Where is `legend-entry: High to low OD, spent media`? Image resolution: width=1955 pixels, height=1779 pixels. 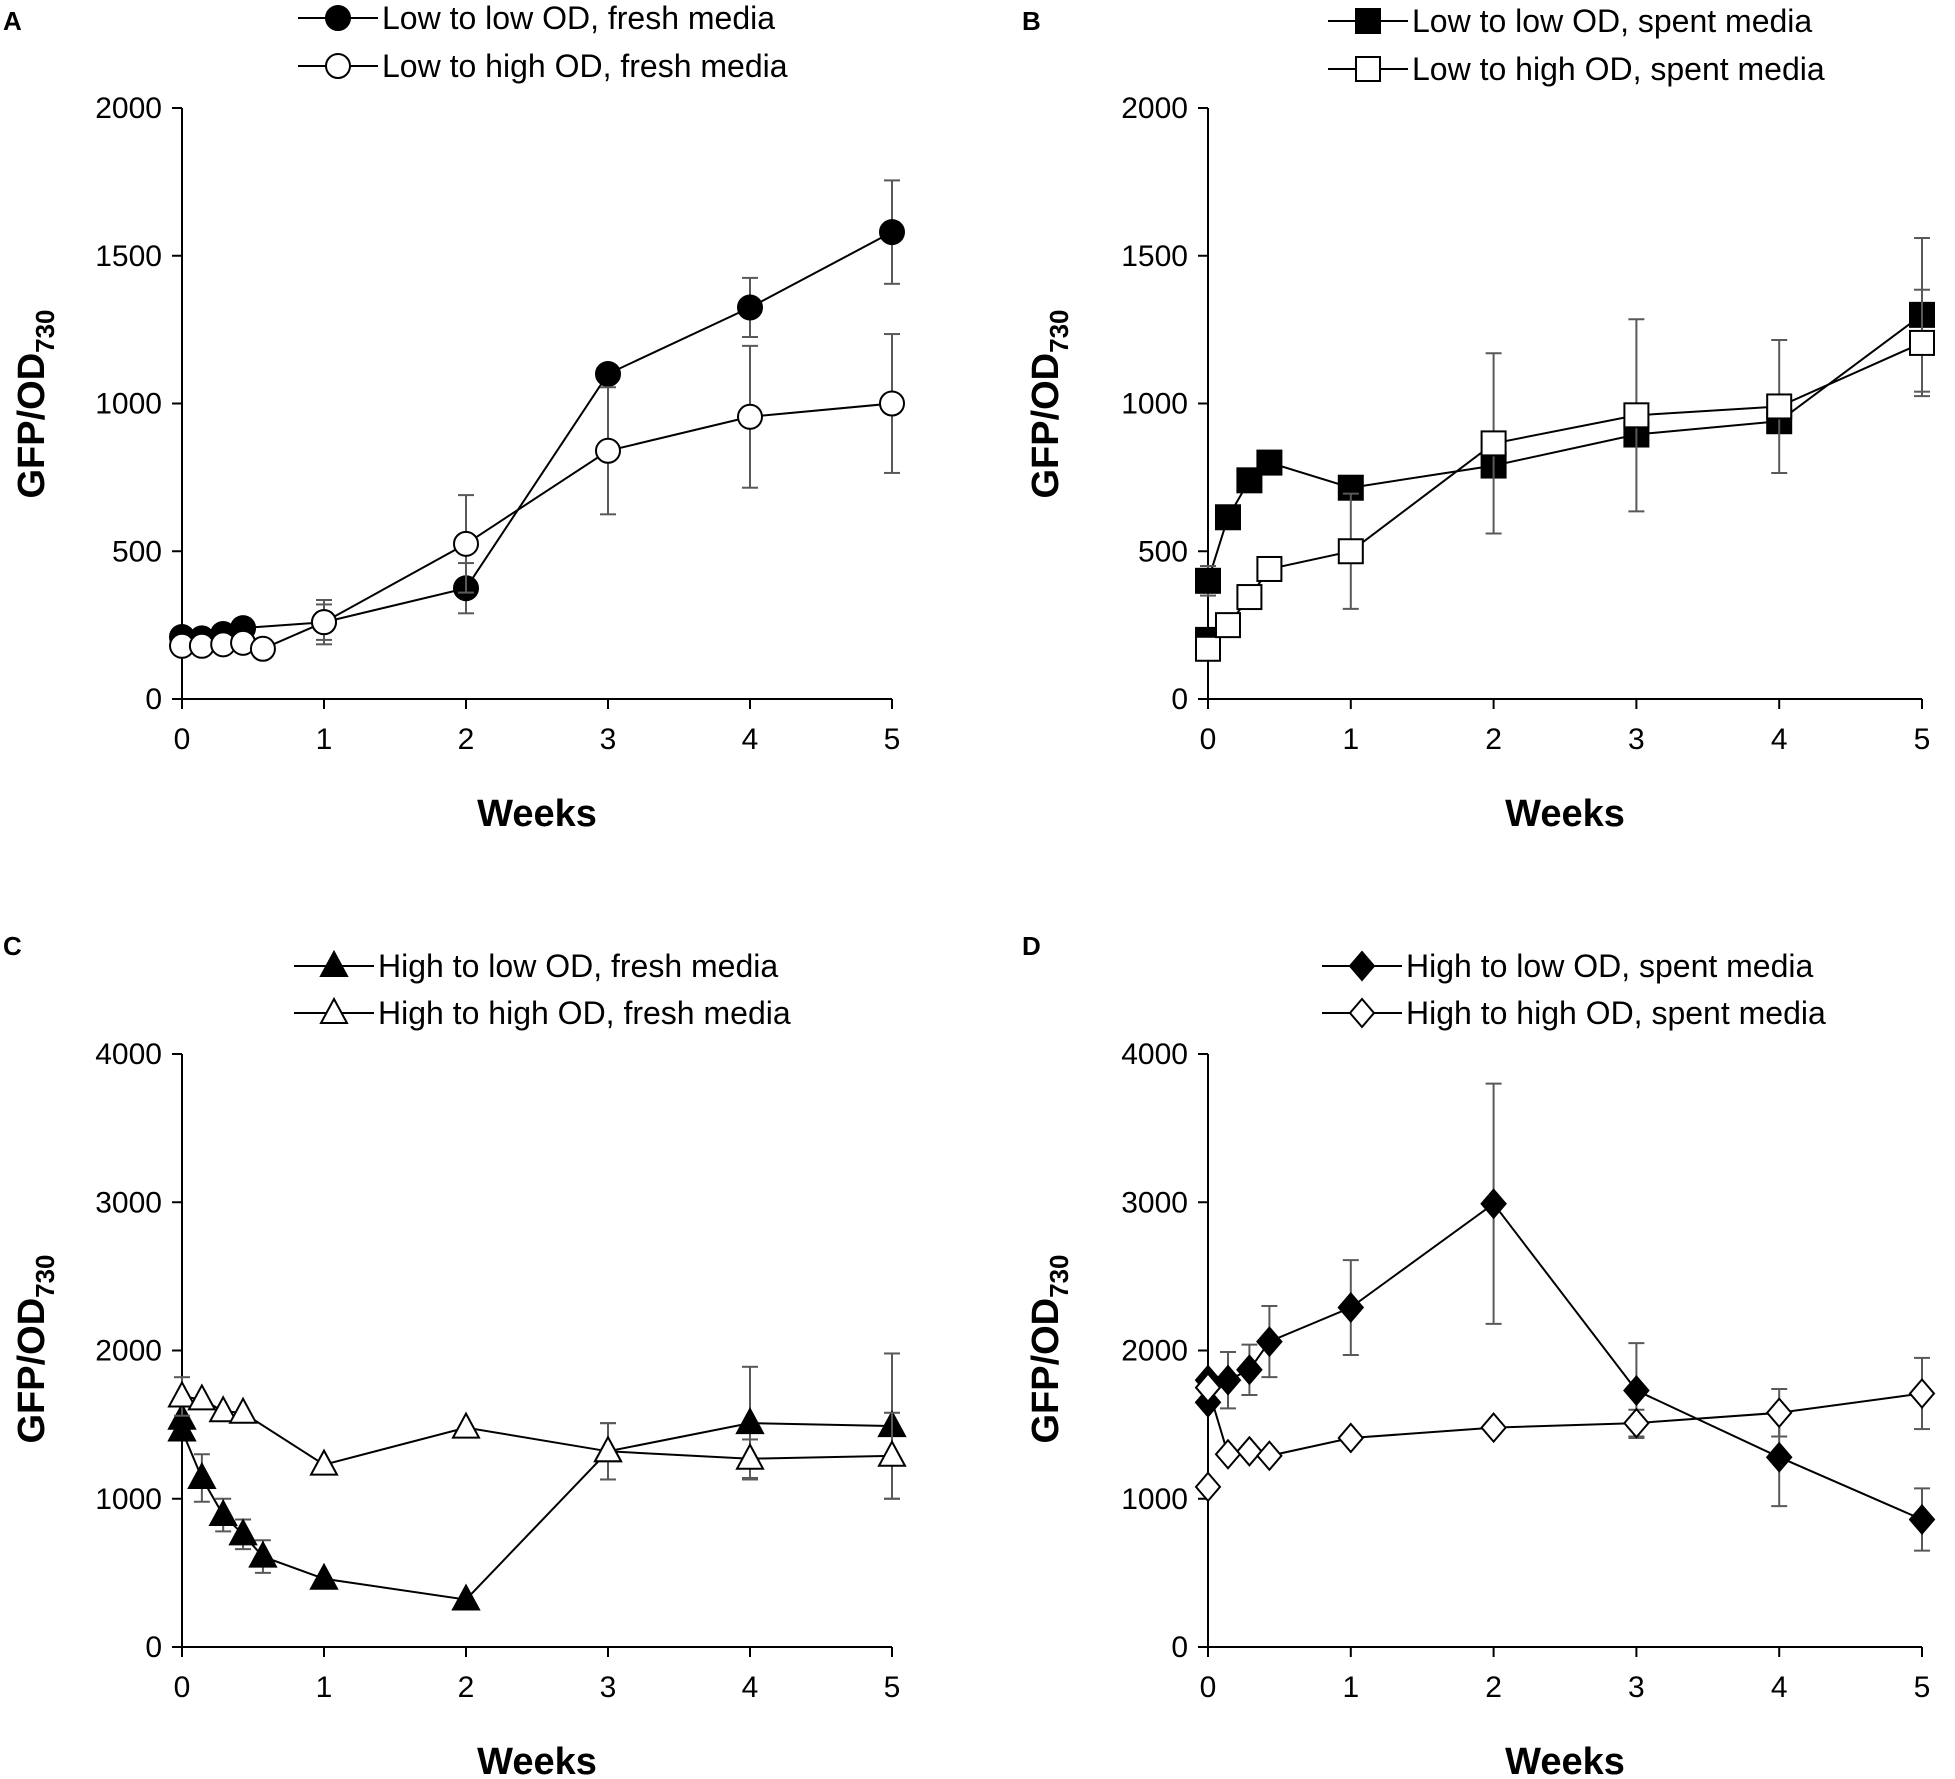 legend-entry: High to low OD, spent media is located at coordinates (1568, 966).